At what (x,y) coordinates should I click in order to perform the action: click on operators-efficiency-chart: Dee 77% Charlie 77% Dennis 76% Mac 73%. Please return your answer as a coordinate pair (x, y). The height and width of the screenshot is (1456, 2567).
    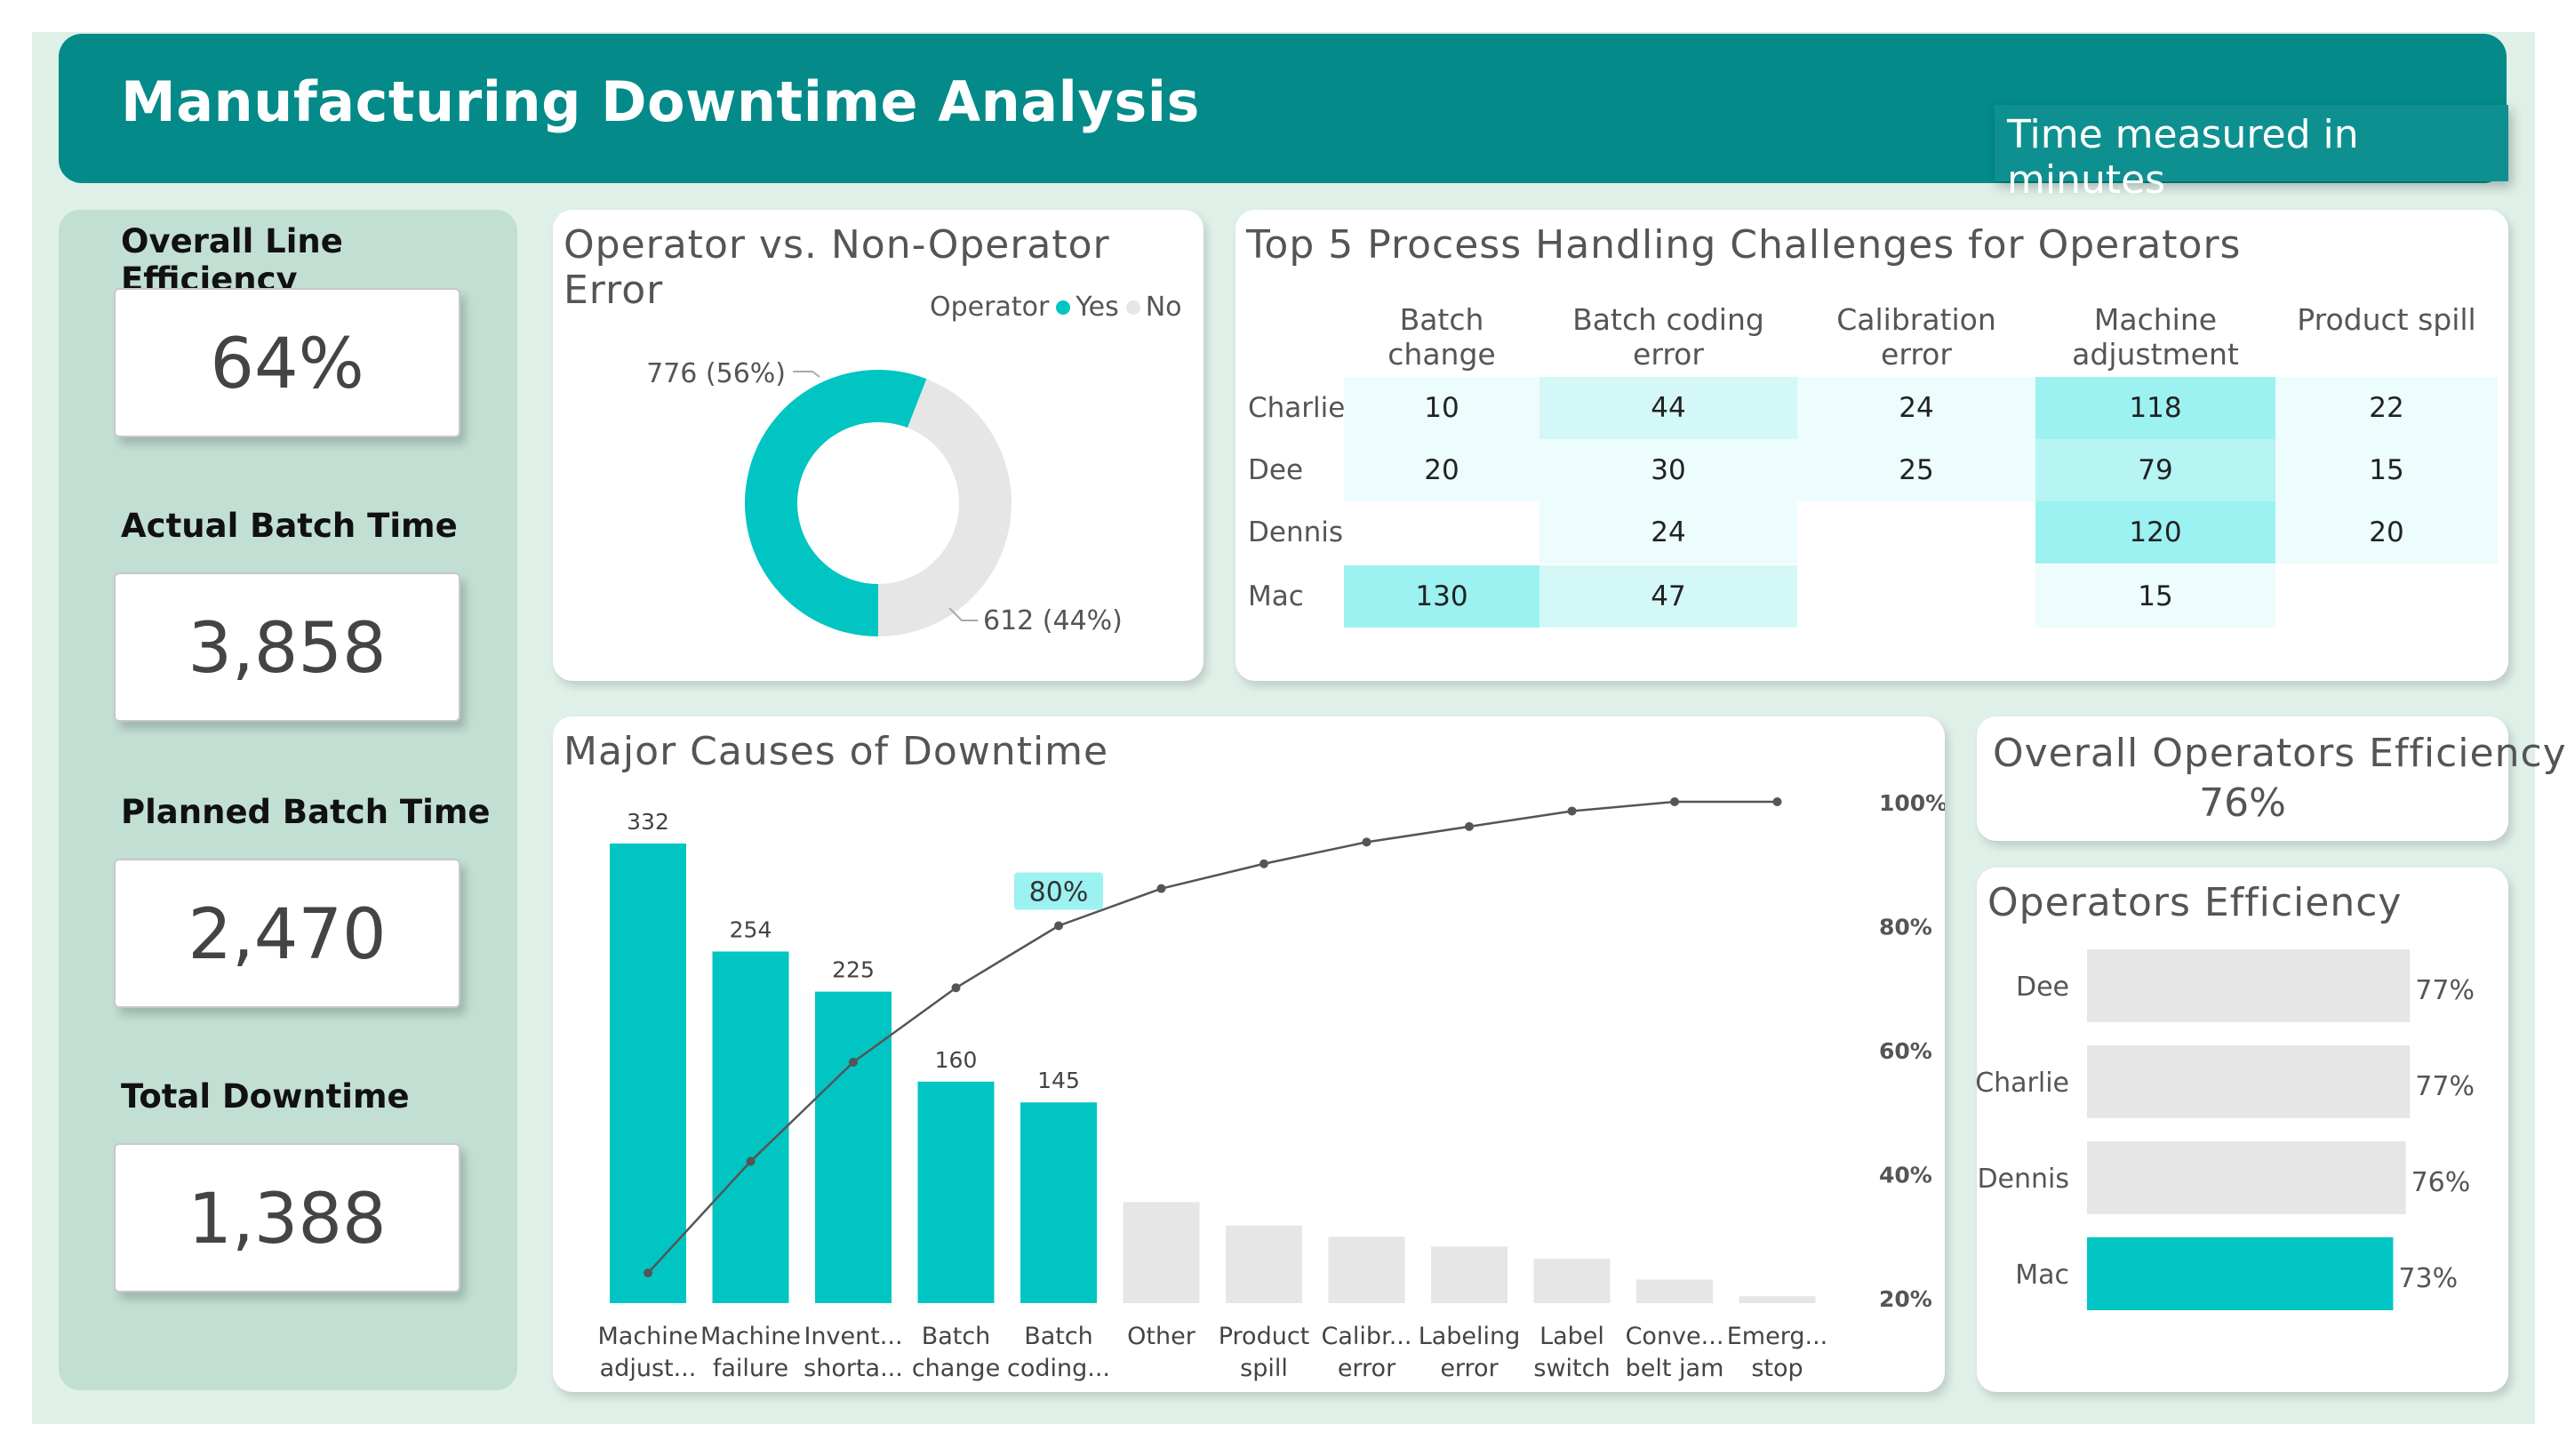
    Looking at the image, I should click on (2242, 1130).